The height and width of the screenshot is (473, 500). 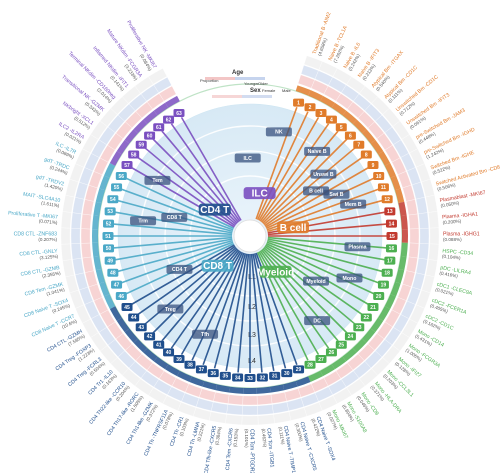 What do you see at coordinates (250, 236) in the screenshot?
I see `center-hub` at bounding box center [250, 236].